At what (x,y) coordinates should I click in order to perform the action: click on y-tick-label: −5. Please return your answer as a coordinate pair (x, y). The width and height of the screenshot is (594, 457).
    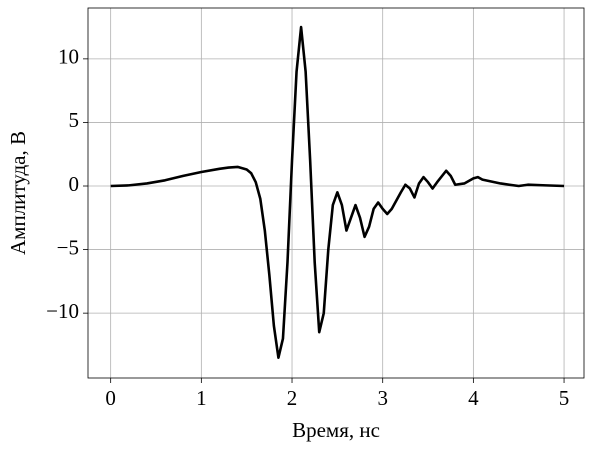
    Looking at the image, I should click on (68, 247).